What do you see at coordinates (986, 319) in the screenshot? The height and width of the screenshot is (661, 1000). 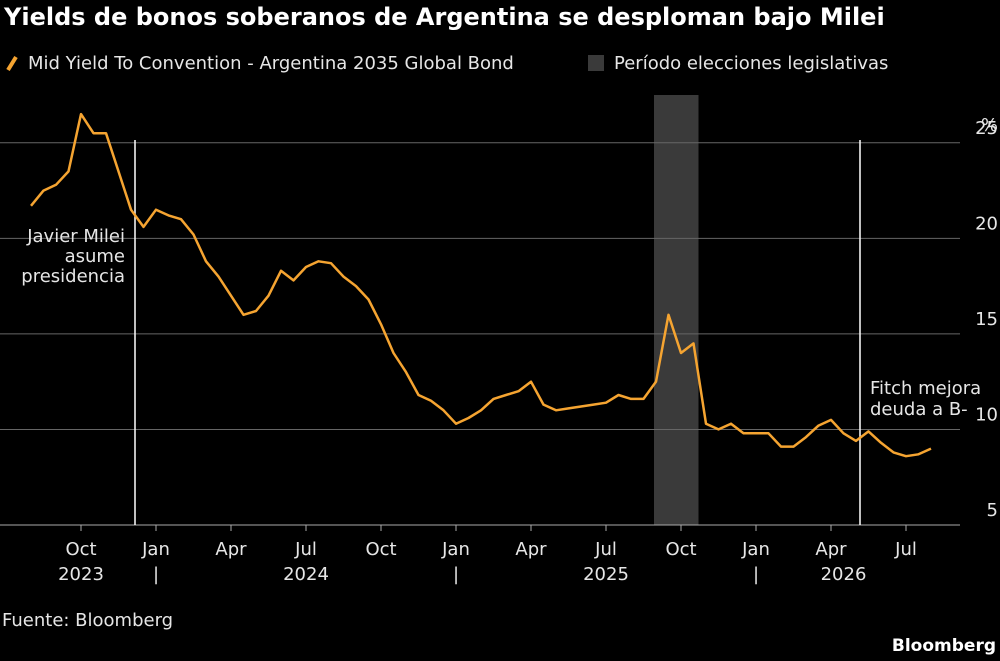 I see `y-tick-label: 15` at bounding box center [986, 319].